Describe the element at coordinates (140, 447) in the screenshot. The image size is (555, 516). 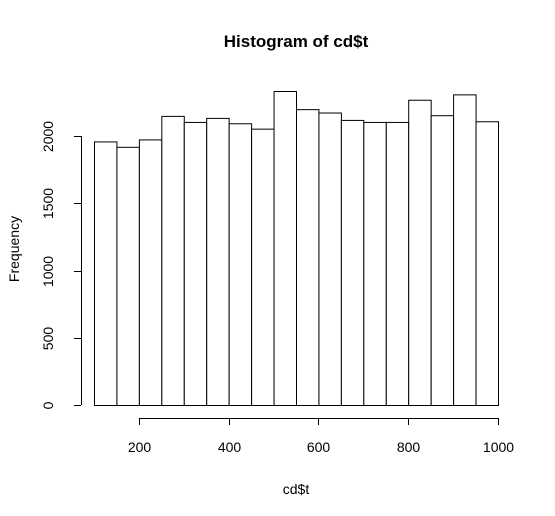
I see `x-tick-label: 200` at that location.